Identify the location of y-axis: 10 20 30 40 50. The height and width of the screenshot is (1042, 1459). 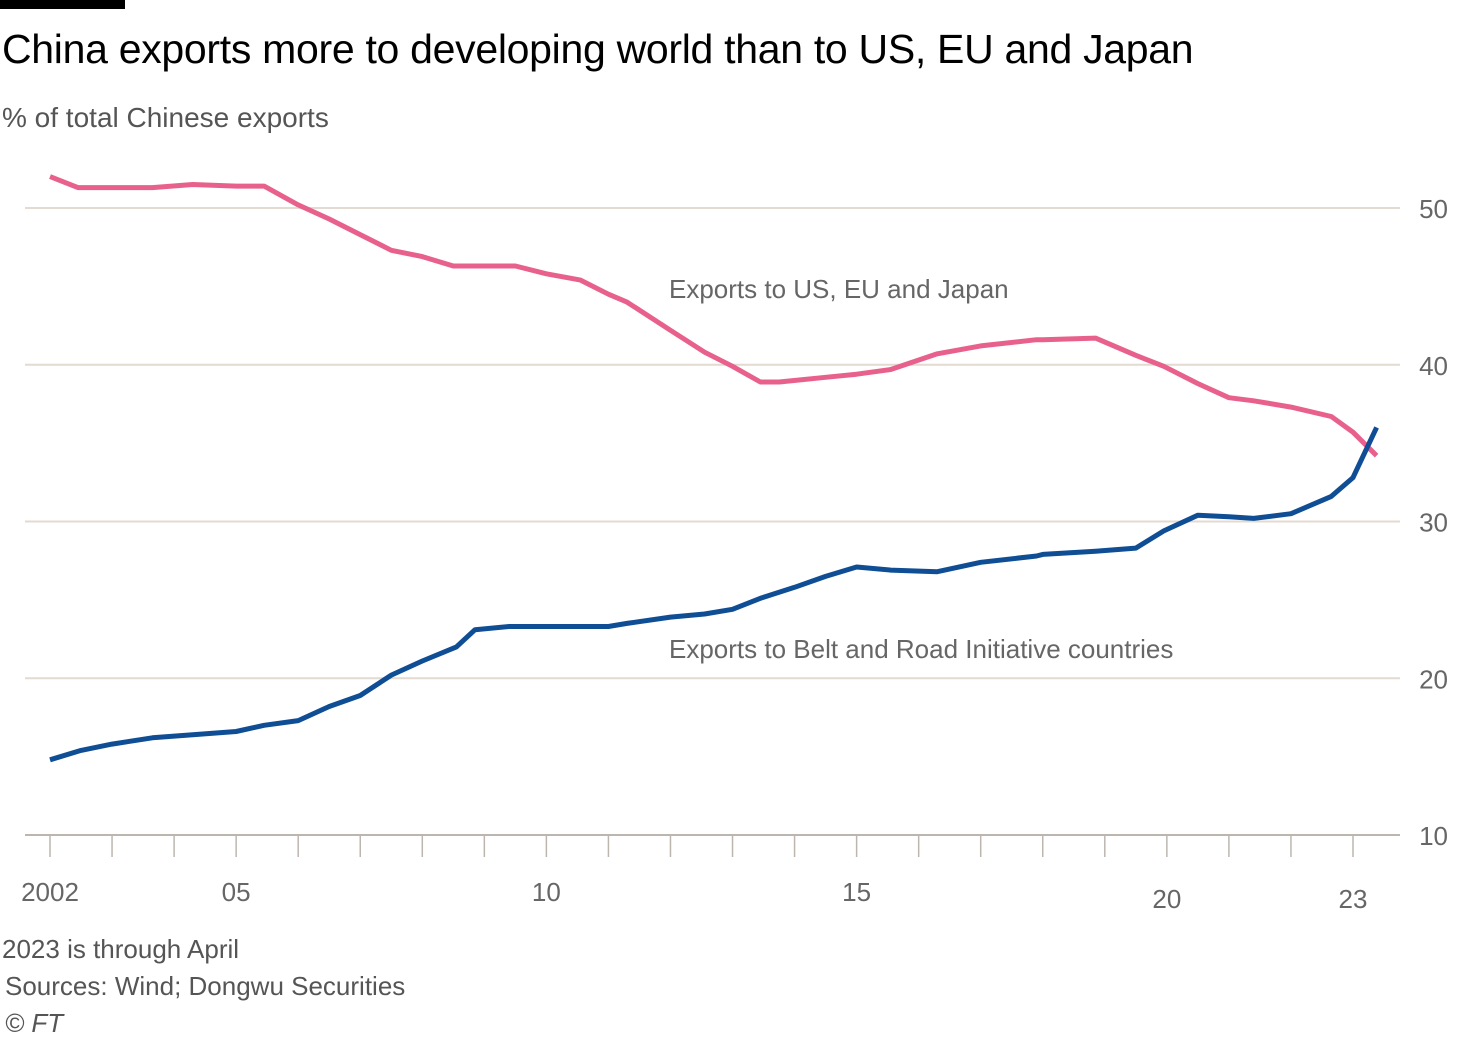
(1433, 522).